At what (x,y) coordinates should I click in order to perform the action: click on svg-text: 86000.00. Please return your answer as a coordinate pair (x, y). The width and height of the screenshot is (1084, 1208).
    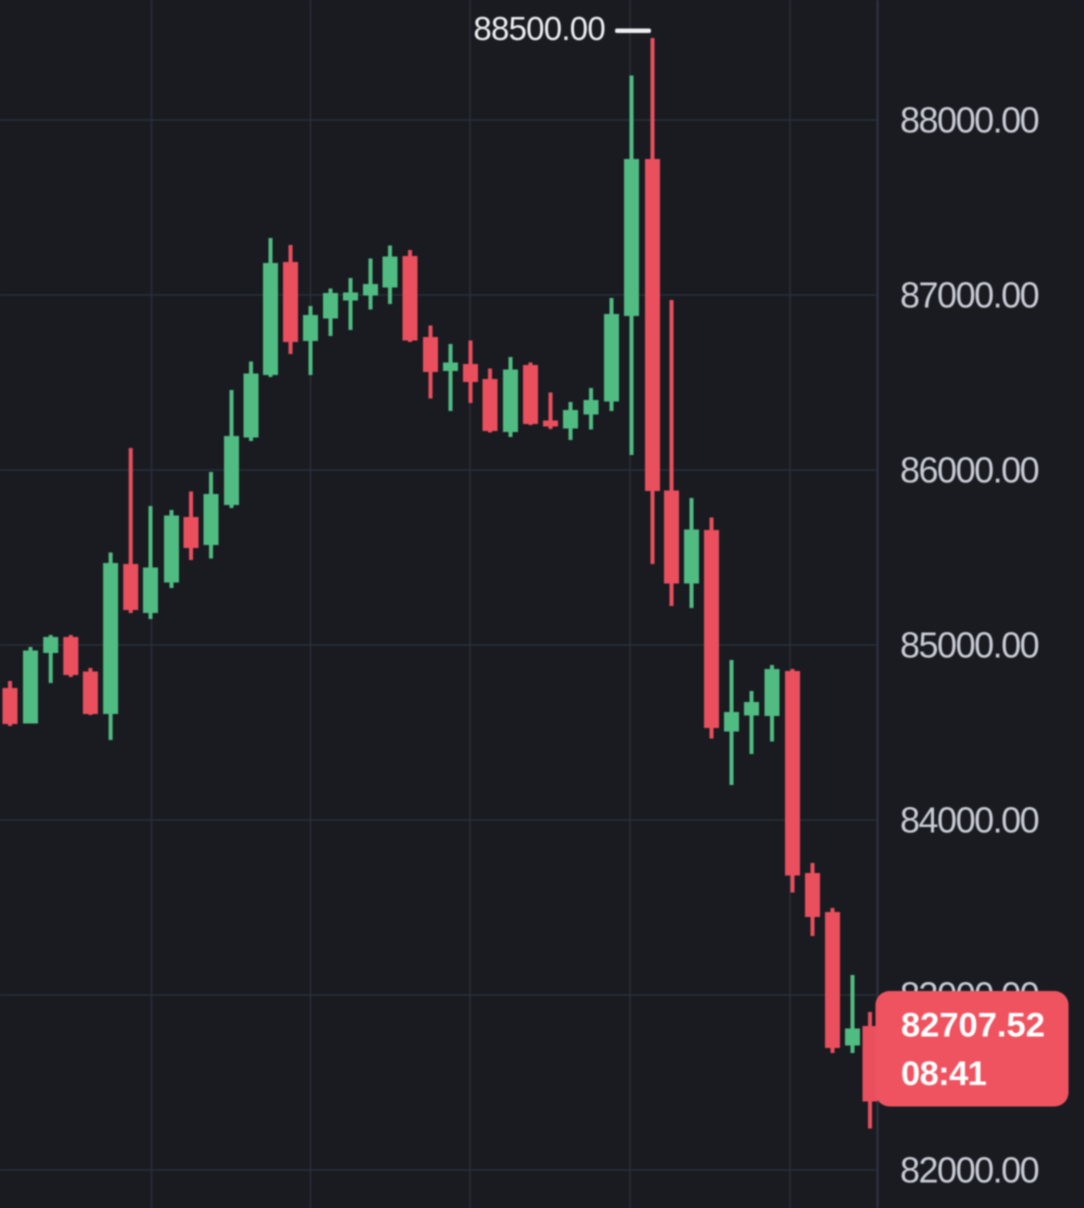
    Looking at the image, I should click on (969, 470).